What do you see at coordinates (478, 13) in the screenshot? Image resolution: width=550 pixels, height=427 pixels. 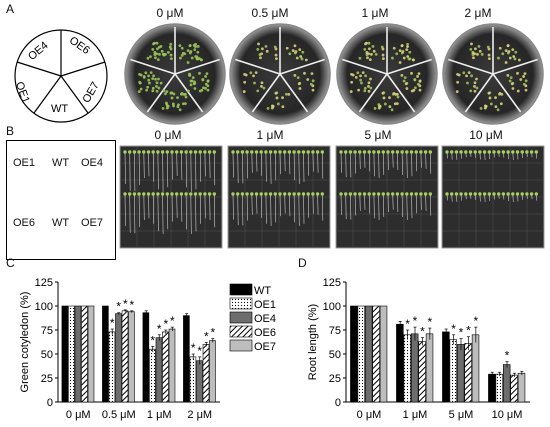 I see `conc-a-4: 2 μM` at bounding box center [478, 13].